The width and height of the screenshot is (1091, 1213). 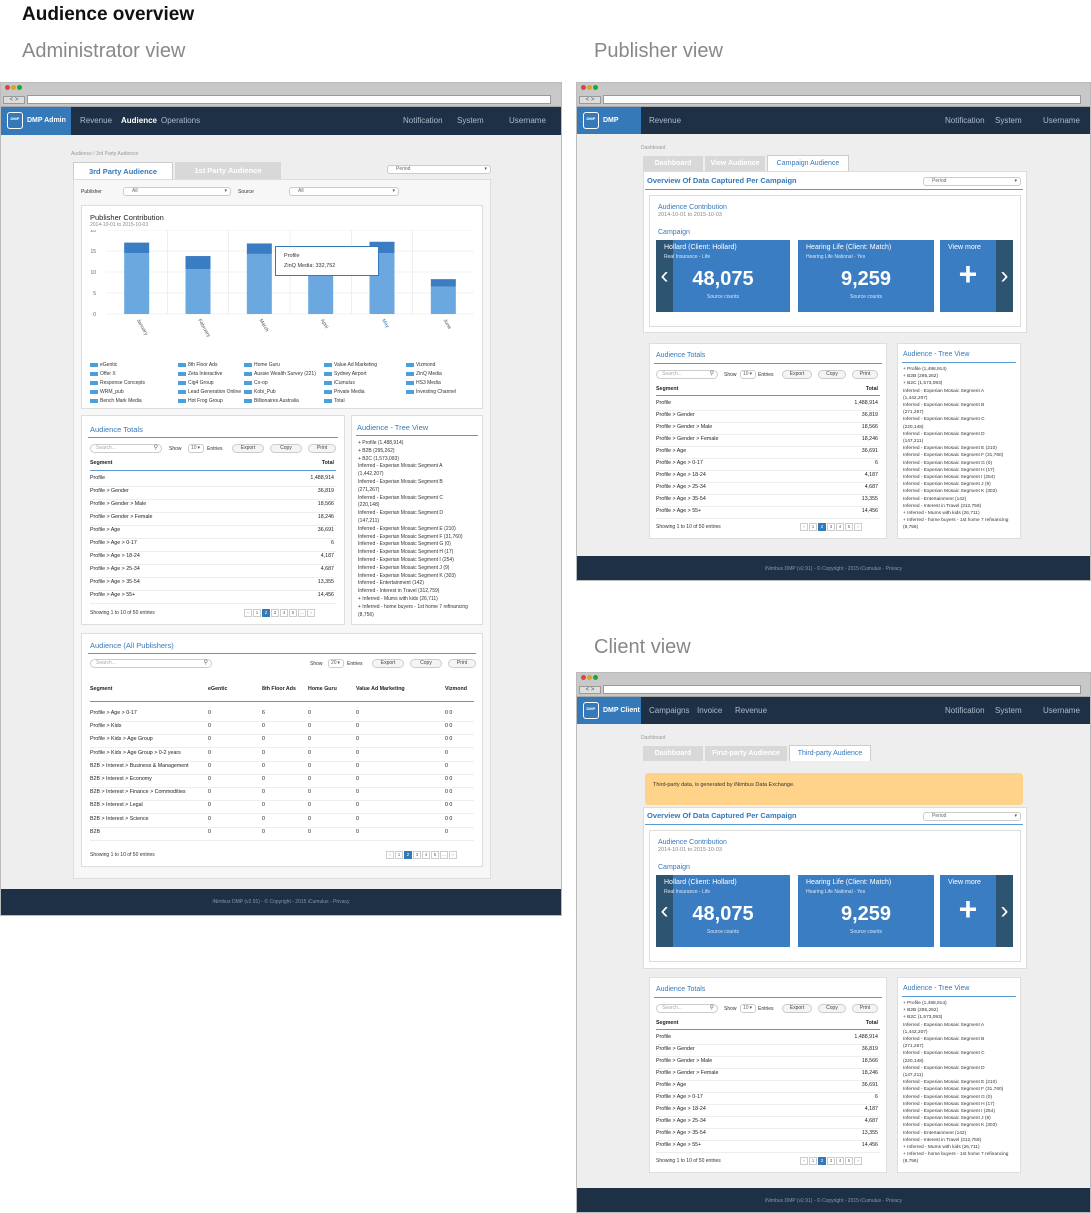 I want to click on table-row: Profile > Age 36,691, so click(x=213, y=533).